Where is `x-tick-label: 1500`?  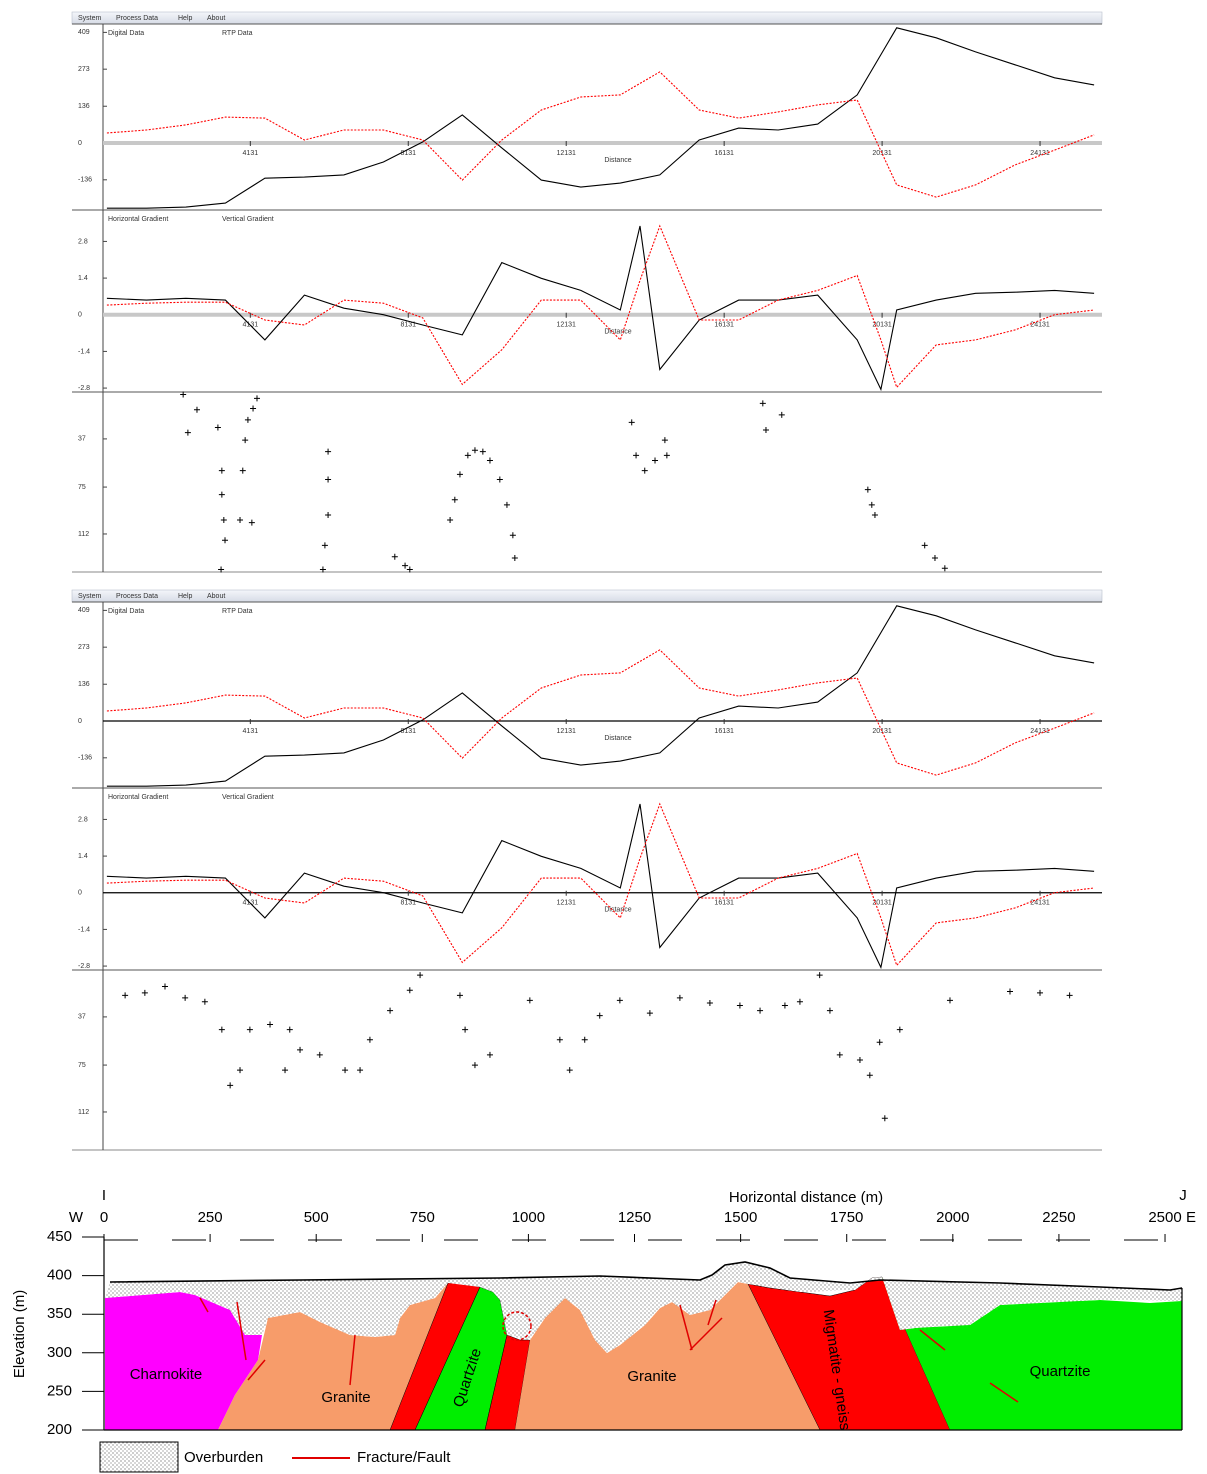
x-tick-label: 1500 is located at coordinates (740, 1217).